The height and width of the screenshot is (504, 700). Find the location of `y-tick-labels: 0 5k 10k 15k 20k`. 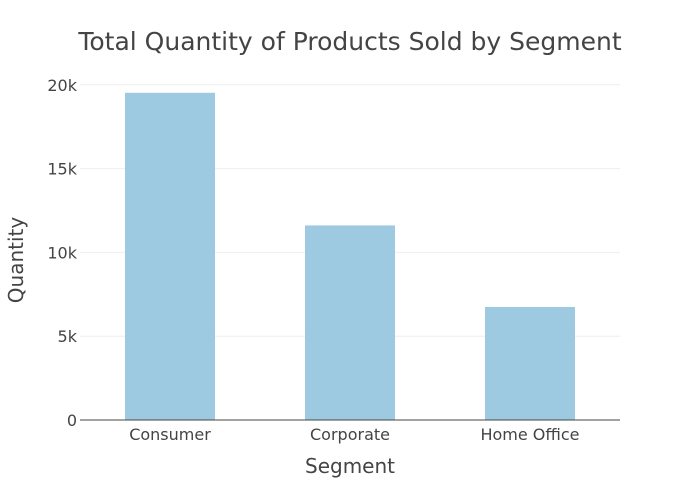

y-tick-labels: 0 5k 10k 15k 20k is located at coordinates (62, 253).